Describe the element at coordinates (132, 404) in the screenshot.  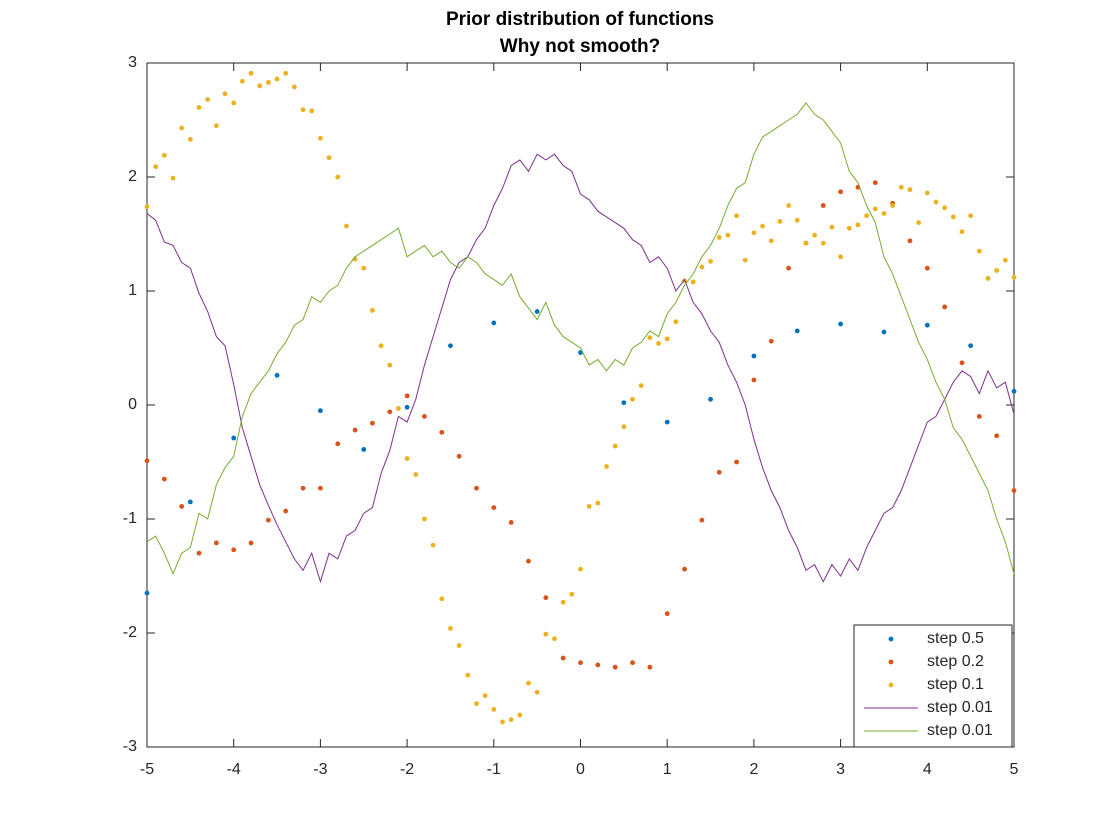
I see `y-tick-label: 0` at that location.